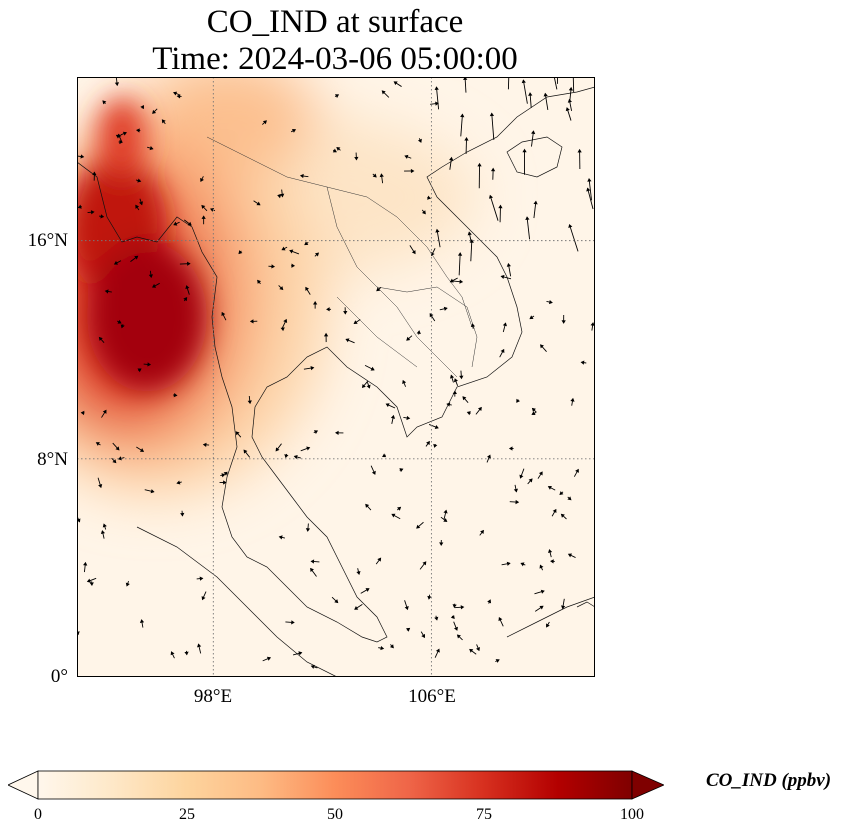 This screenshot has width=853, height=836. What do you see at coordinates (335, 59) in the screenshot?
I see `map-subtitle-time: Time: 2024-03-06 05:00:00` at bounding box center [335, 59].